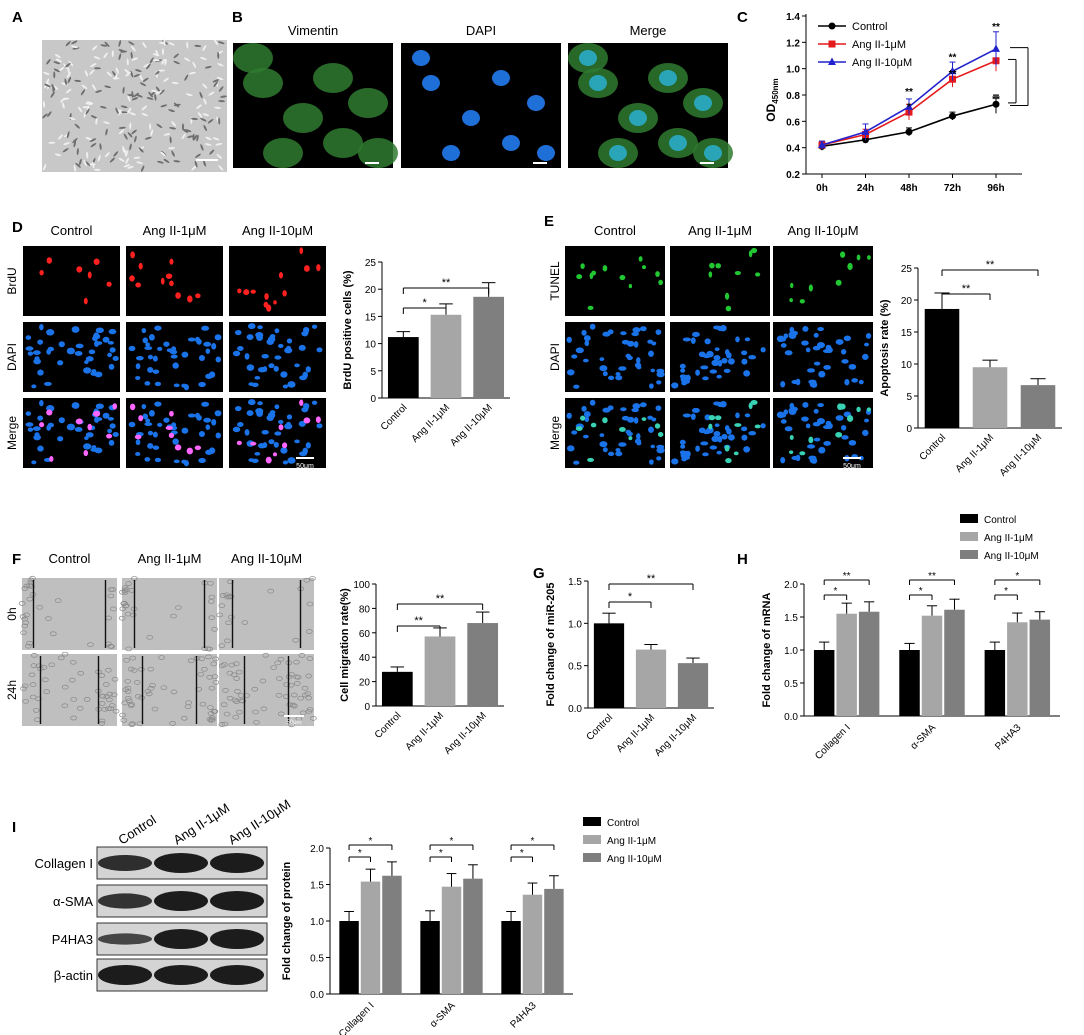  I want to click on image-dapi, so click(615, 357).